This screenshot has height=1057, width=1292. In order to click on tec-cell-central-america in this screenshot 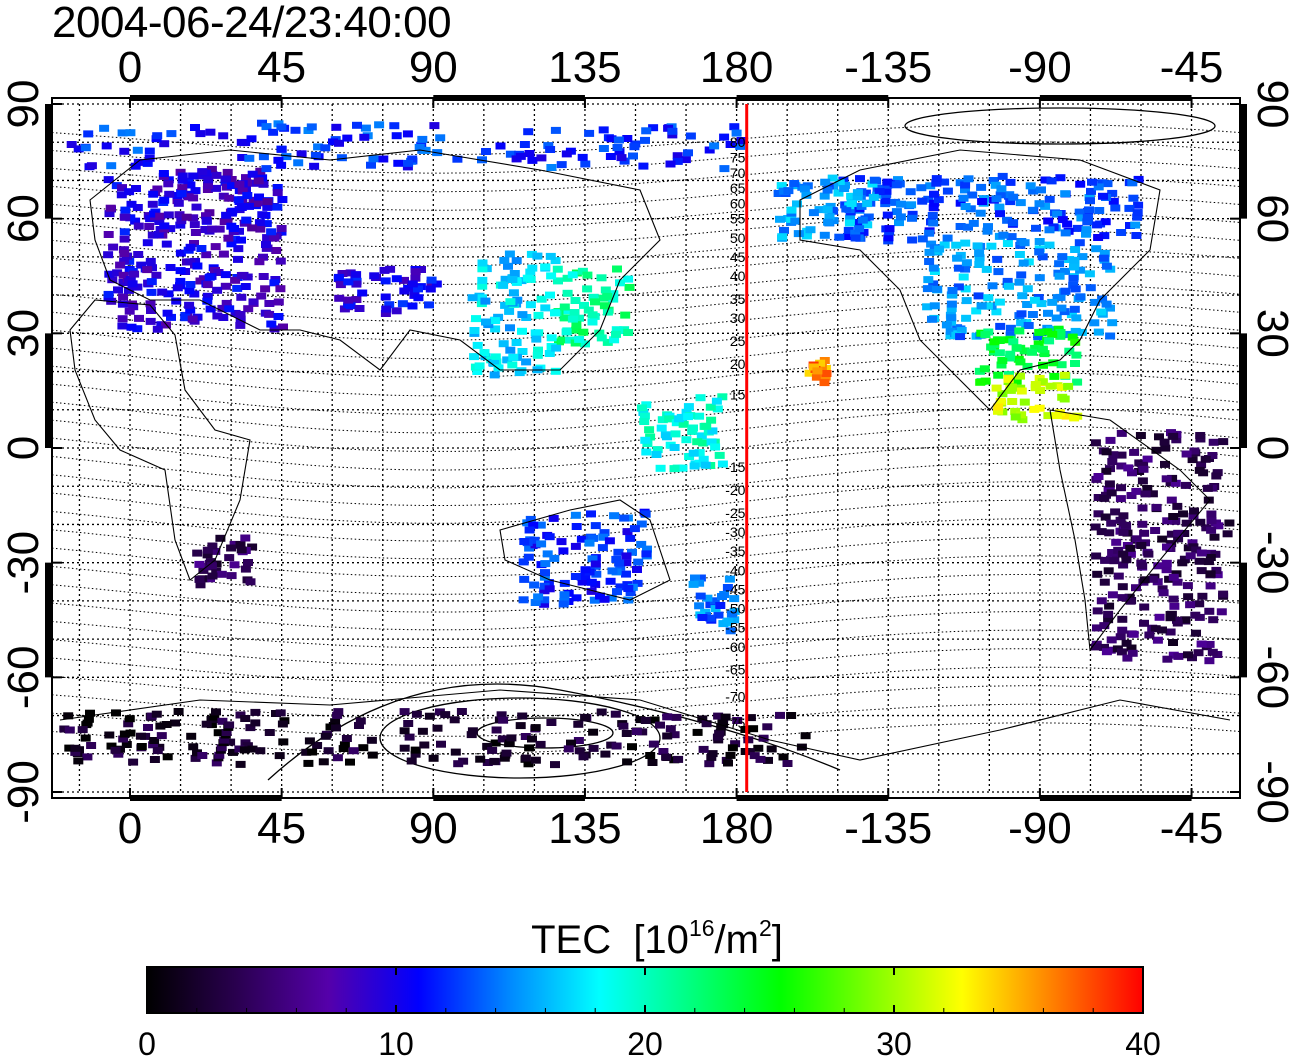, I will do `click(1050, 386)`.